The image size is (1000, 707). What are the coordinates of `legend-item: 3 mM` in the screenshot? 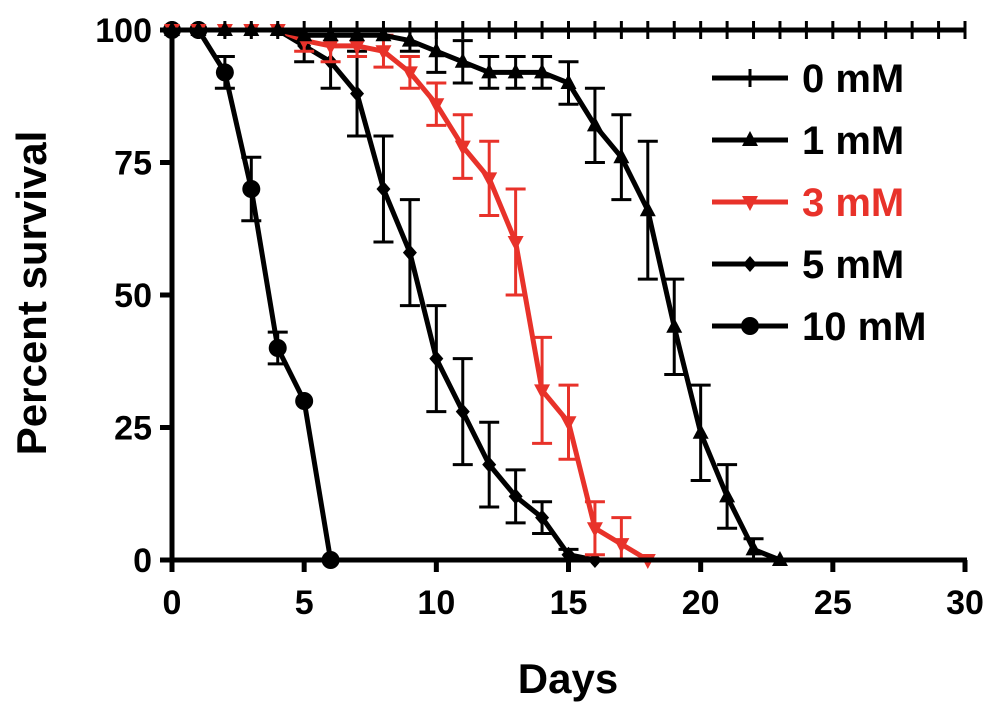 It's located at (808, 203).